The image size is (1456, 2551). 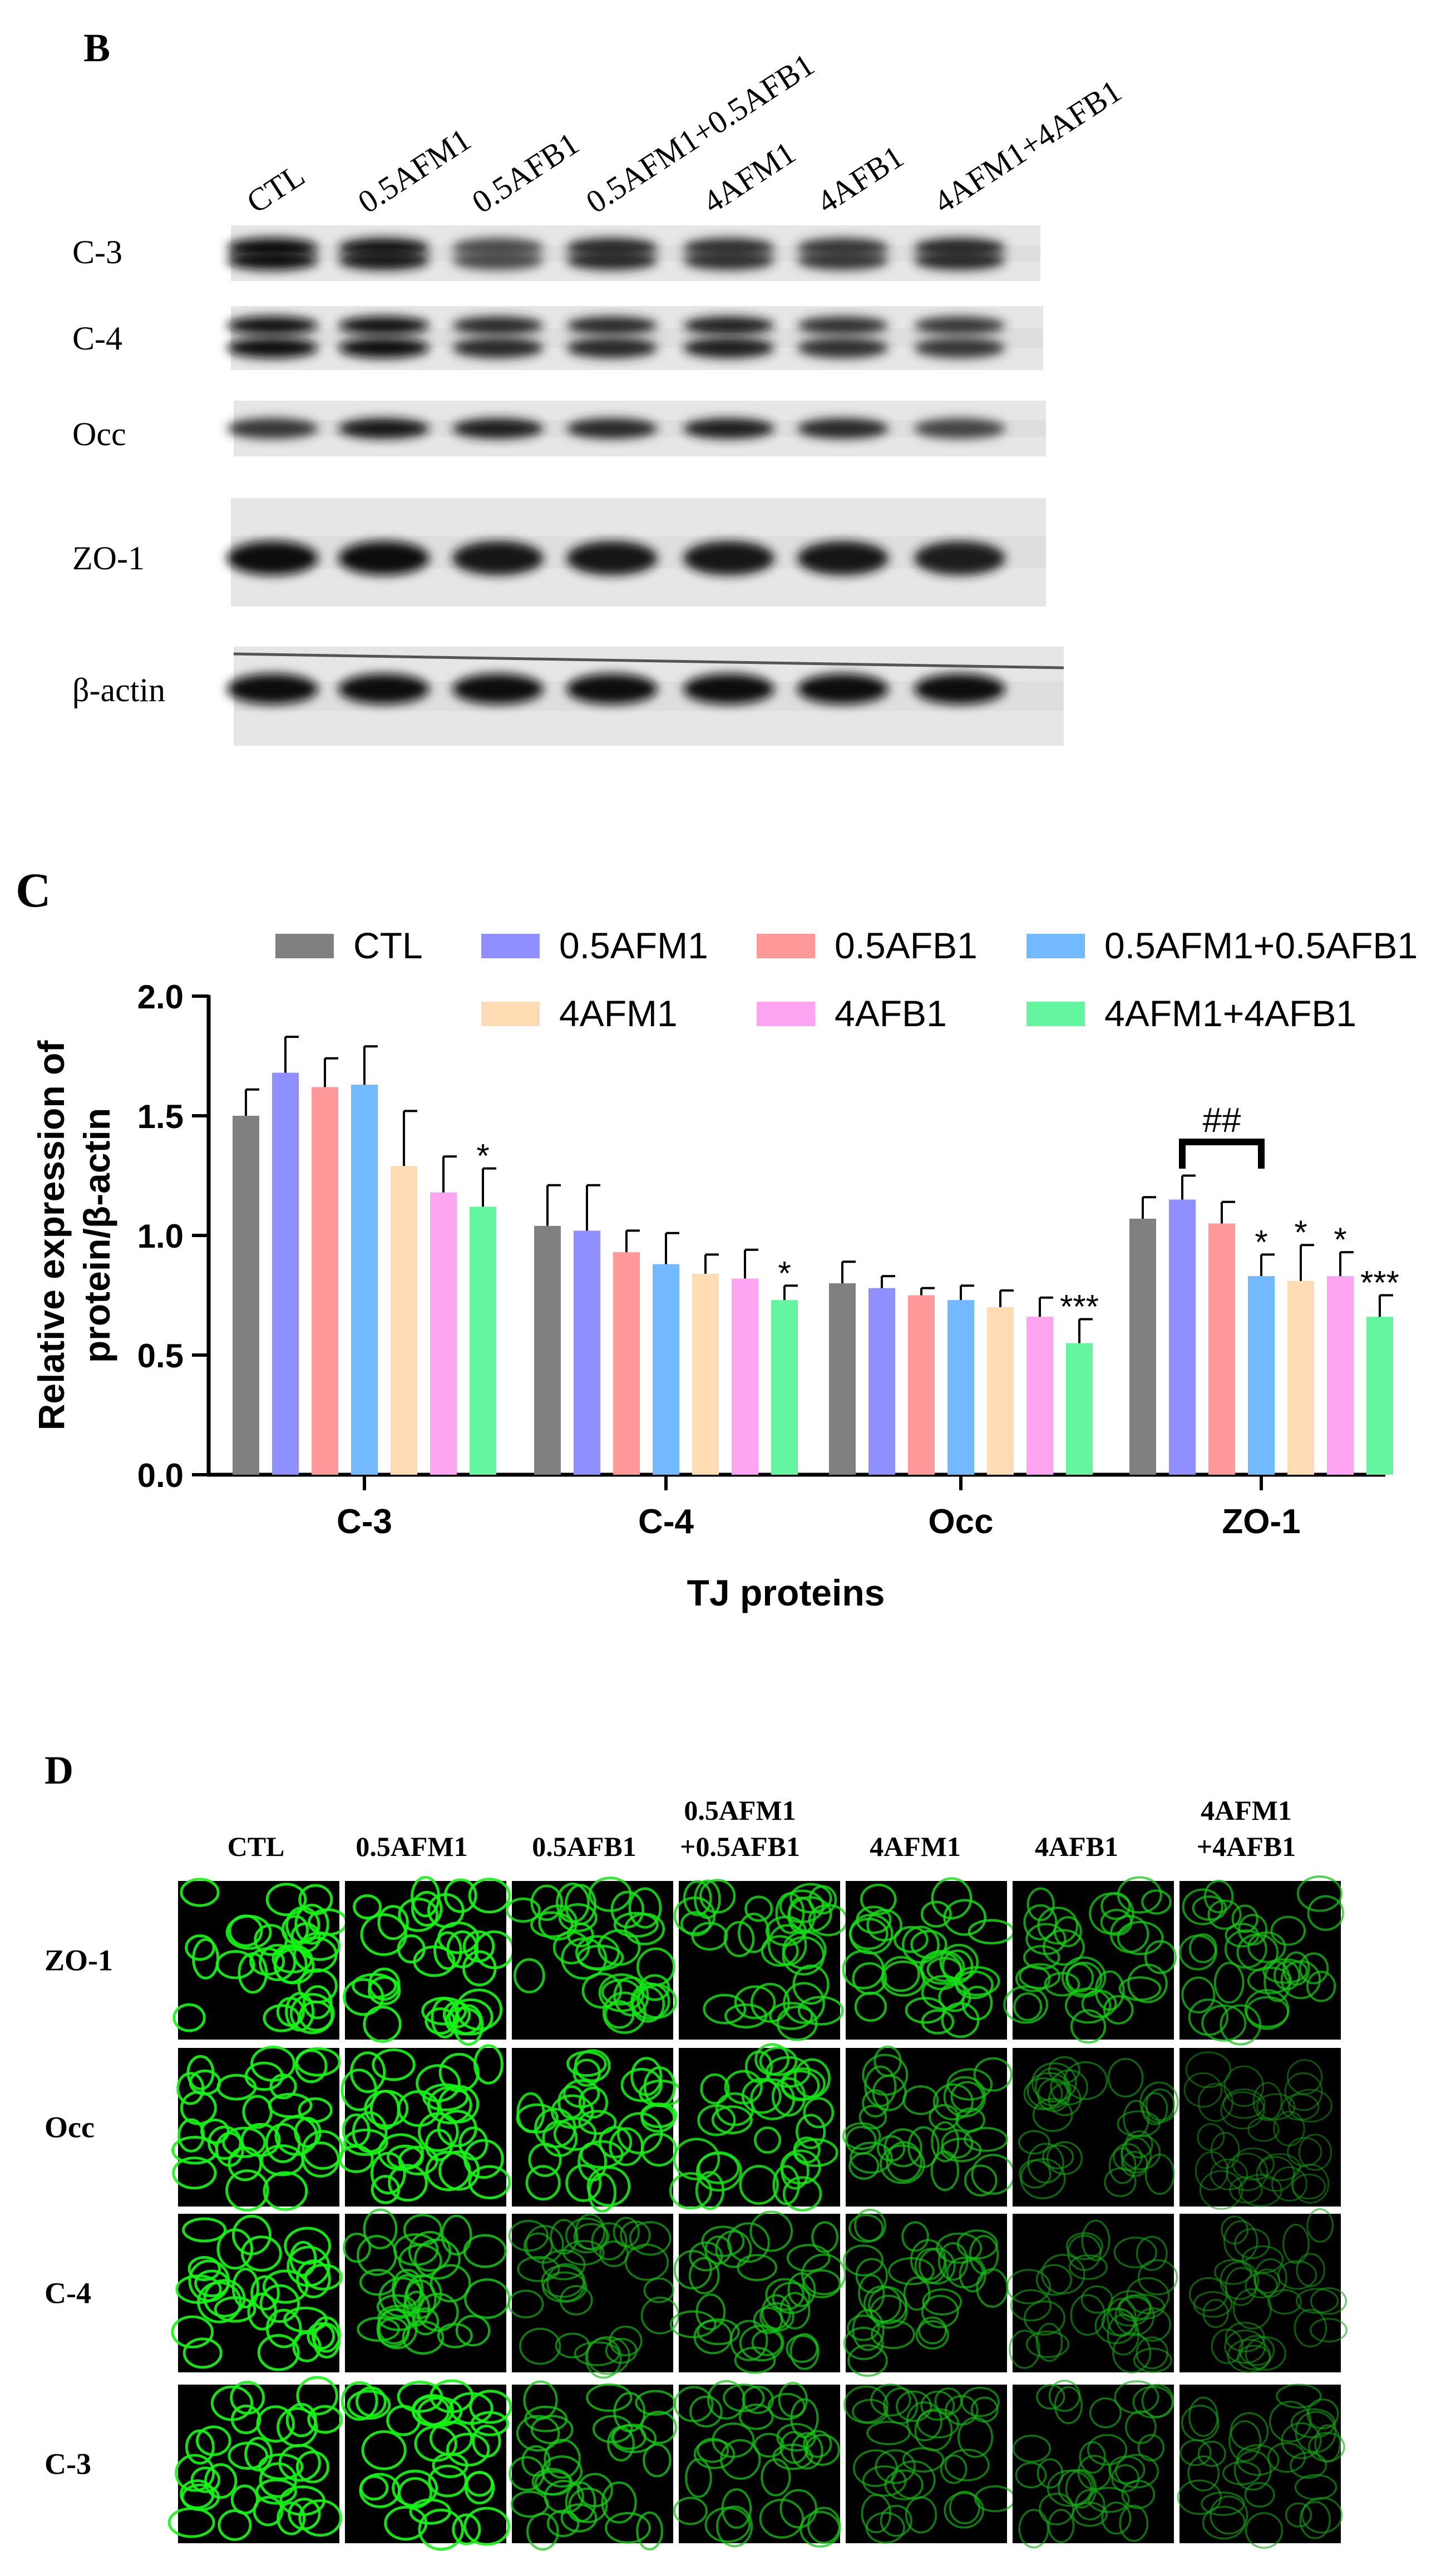 What do you see at coordinates (1079, 1409) in the screenshot?
I see `bar-occ-4afm1-4afb1` at bounding box center [1079, 1409].